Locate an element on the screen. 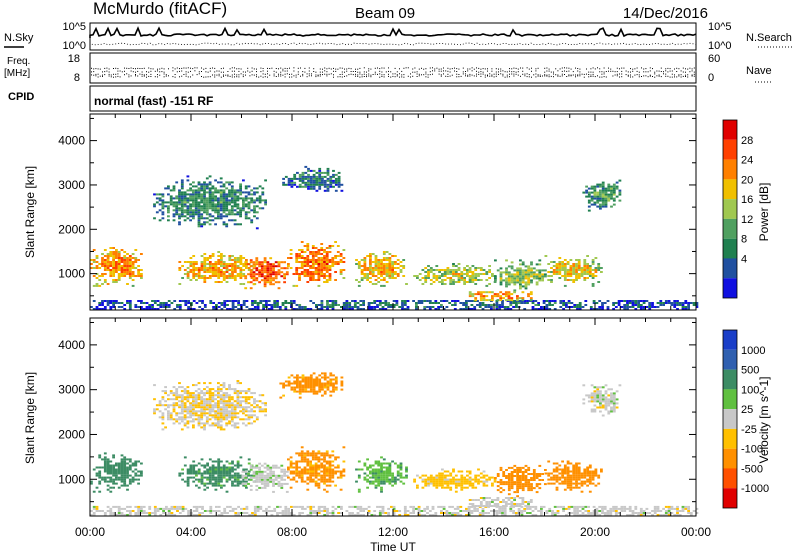  colorbar-tick-label: 8 is located at coordinates (744, 240).